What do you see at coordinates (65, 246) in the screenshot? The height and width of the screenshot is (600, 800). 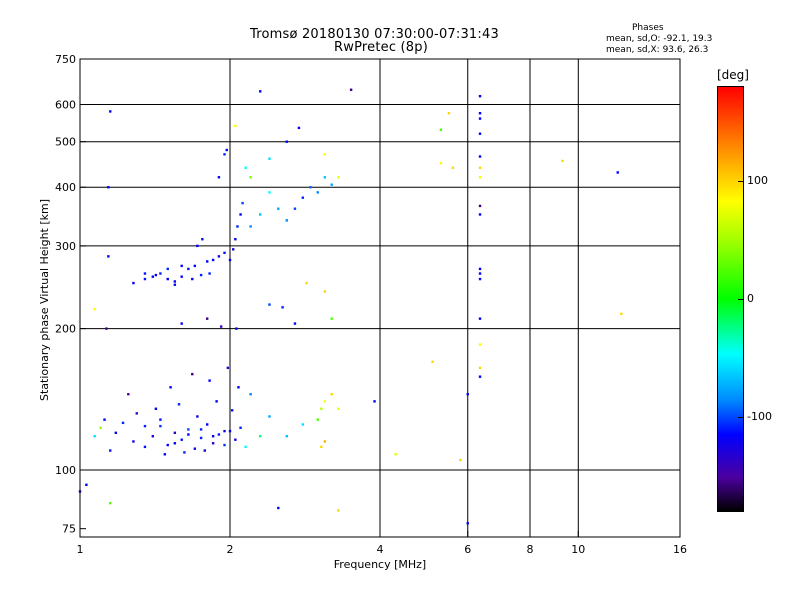 I see `y-tick-label: 300` at bounding box center [65, 246].